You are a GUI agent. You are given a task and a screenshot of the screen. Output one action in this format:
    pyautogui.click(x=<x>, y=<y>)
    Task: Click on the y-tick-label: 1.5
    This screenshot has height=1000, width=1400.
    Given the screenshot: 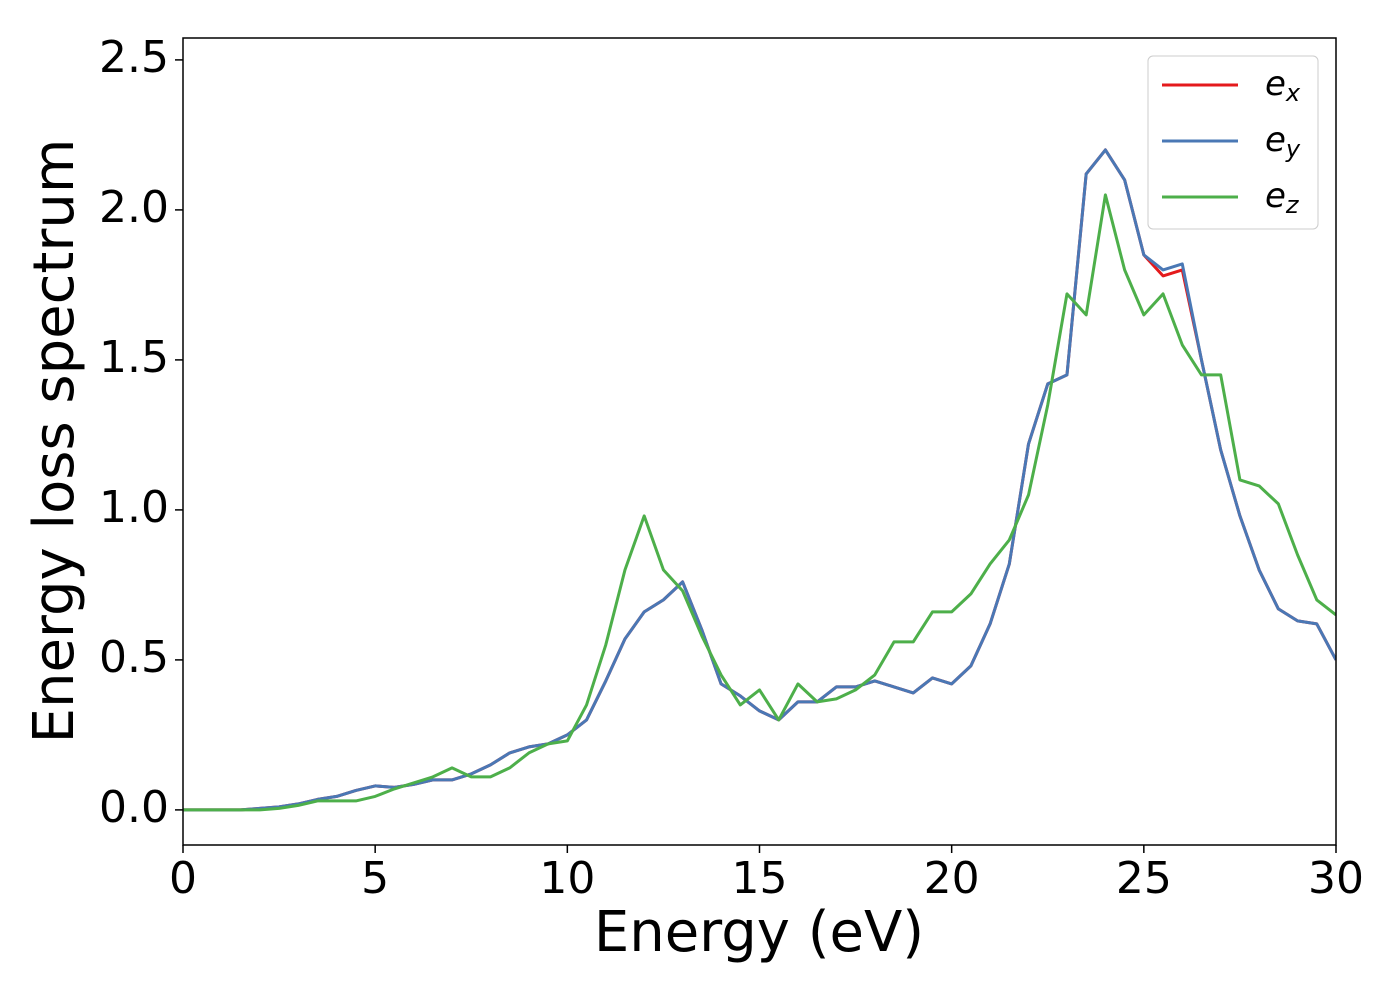 What is the action you would take?
    pyautogui.click(x=134, y=357)
    